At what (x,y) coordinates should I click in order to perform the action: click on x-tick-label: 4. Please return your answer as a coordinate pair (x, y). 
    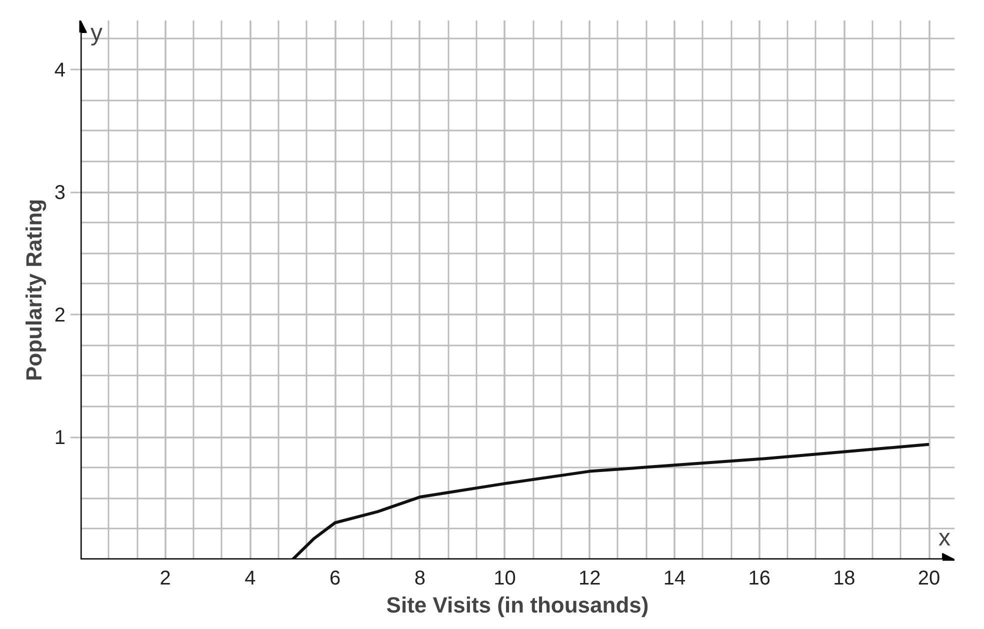
    Looking at the image, I should click on (250, 579).